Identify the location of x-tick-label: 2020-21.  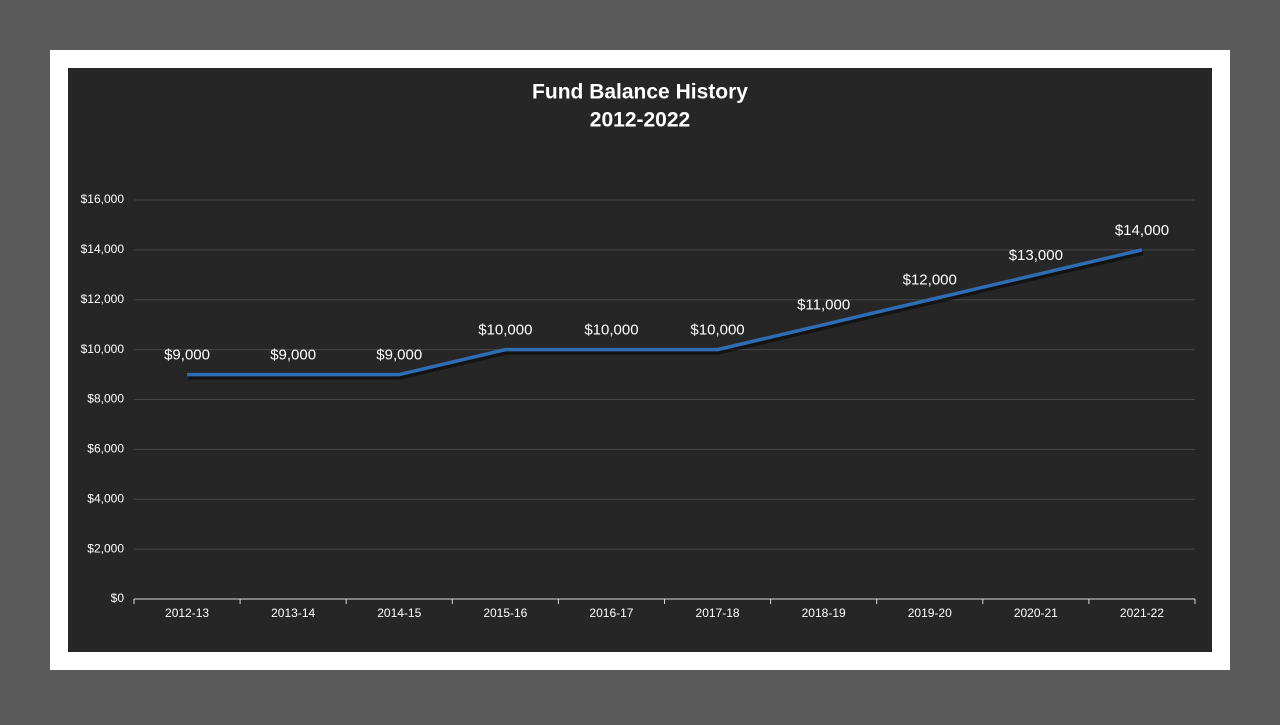
(1036, 613).